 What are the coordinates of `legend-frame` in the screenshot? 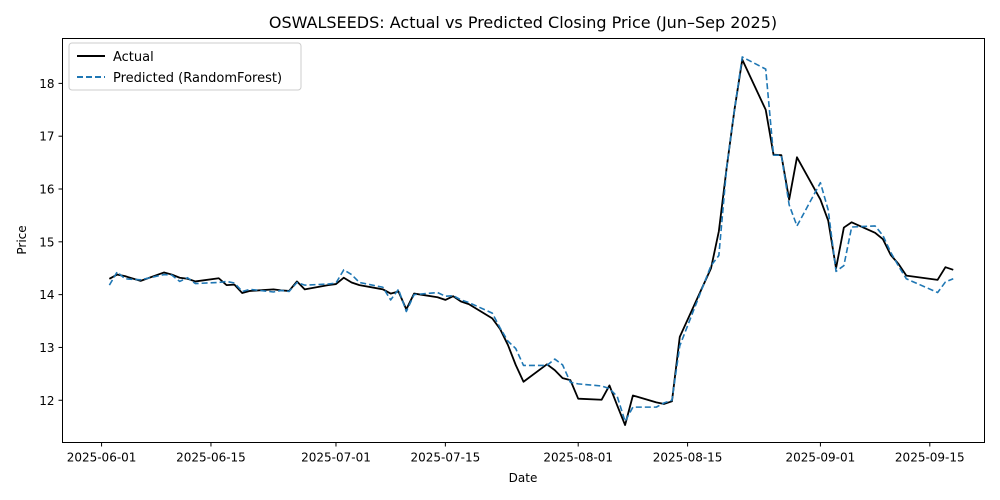 It's located at (185, 66).